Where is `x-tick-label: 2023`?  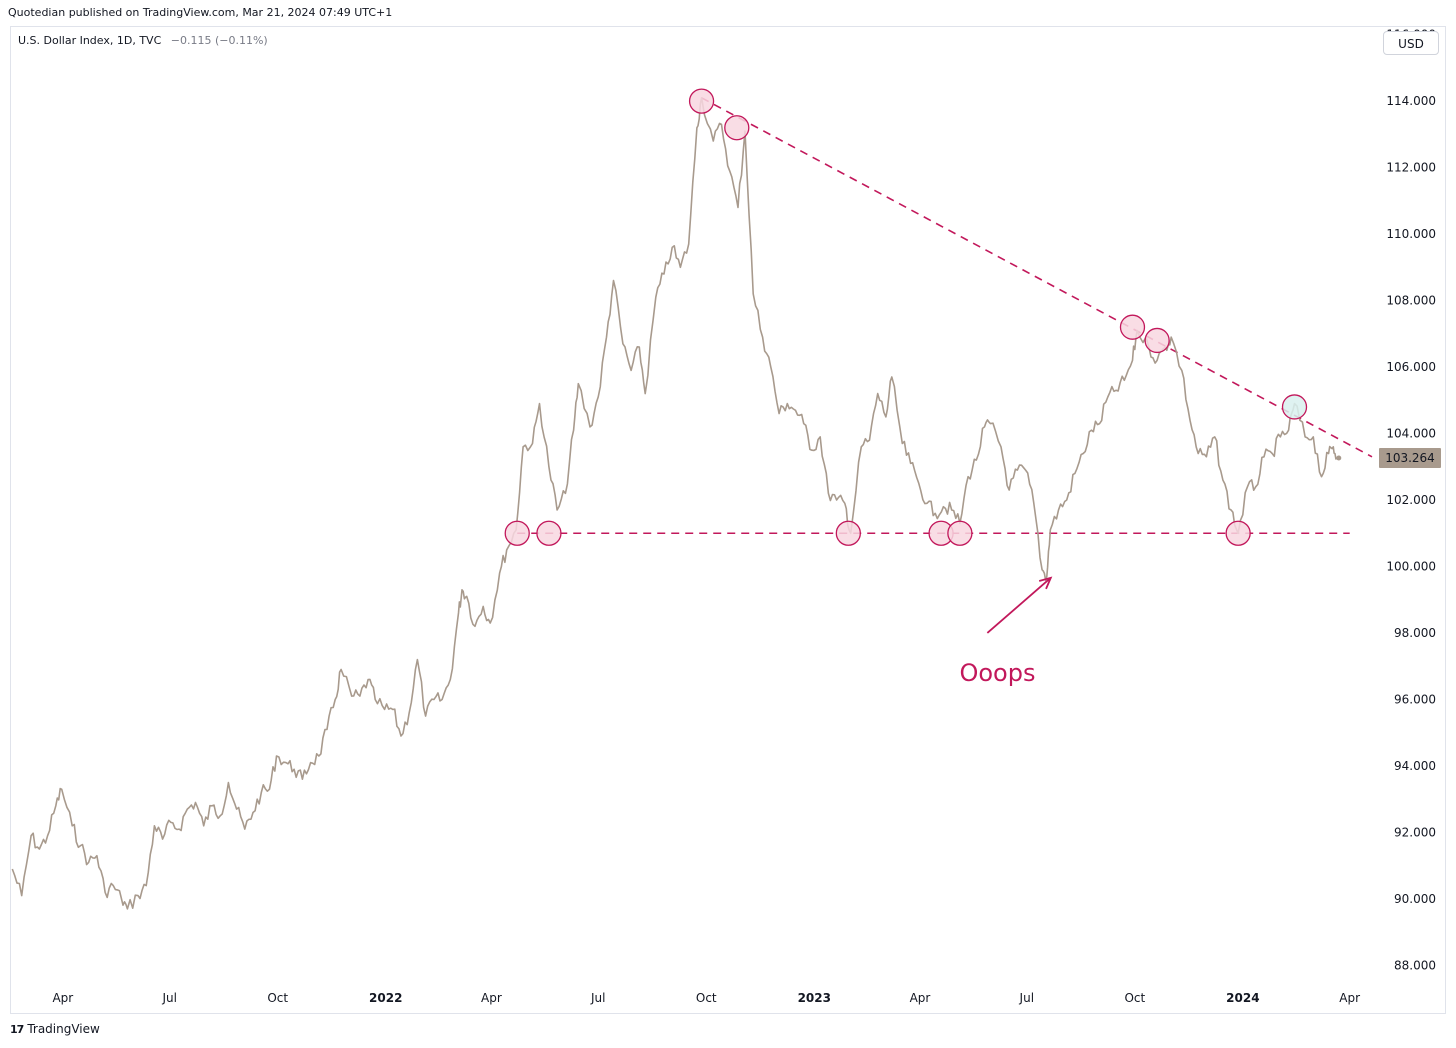 x-tick-label: 2023 is located at coordinates (814, 998).